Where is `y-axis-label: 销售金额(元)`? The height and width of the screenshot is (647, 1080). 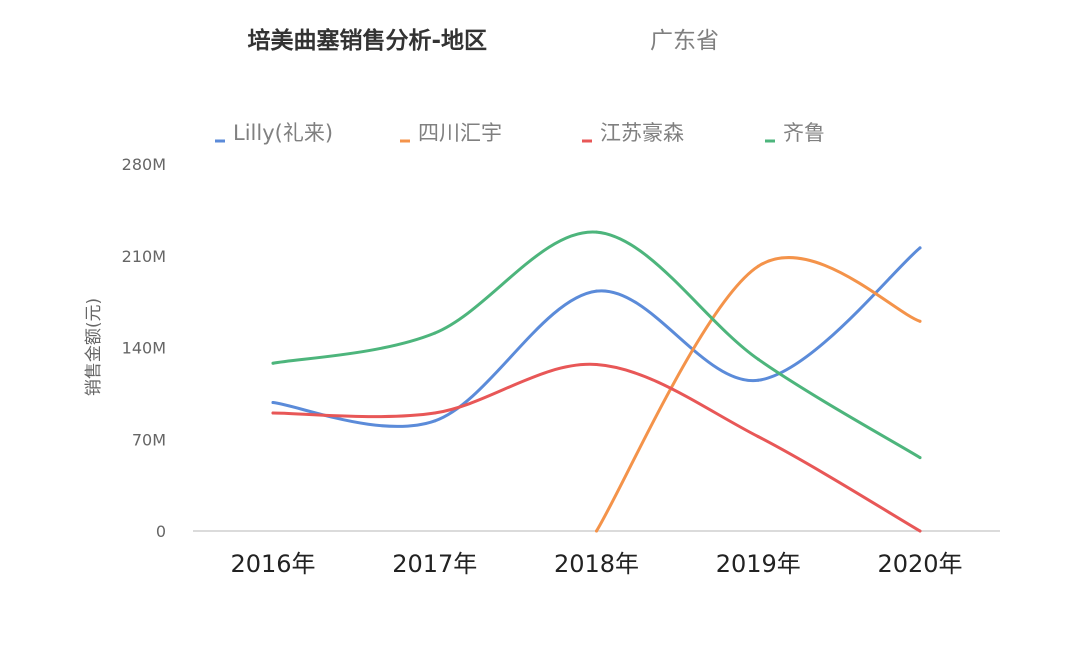 y-axis-label: 销售金额(元) is located at coordinates (94, 347).